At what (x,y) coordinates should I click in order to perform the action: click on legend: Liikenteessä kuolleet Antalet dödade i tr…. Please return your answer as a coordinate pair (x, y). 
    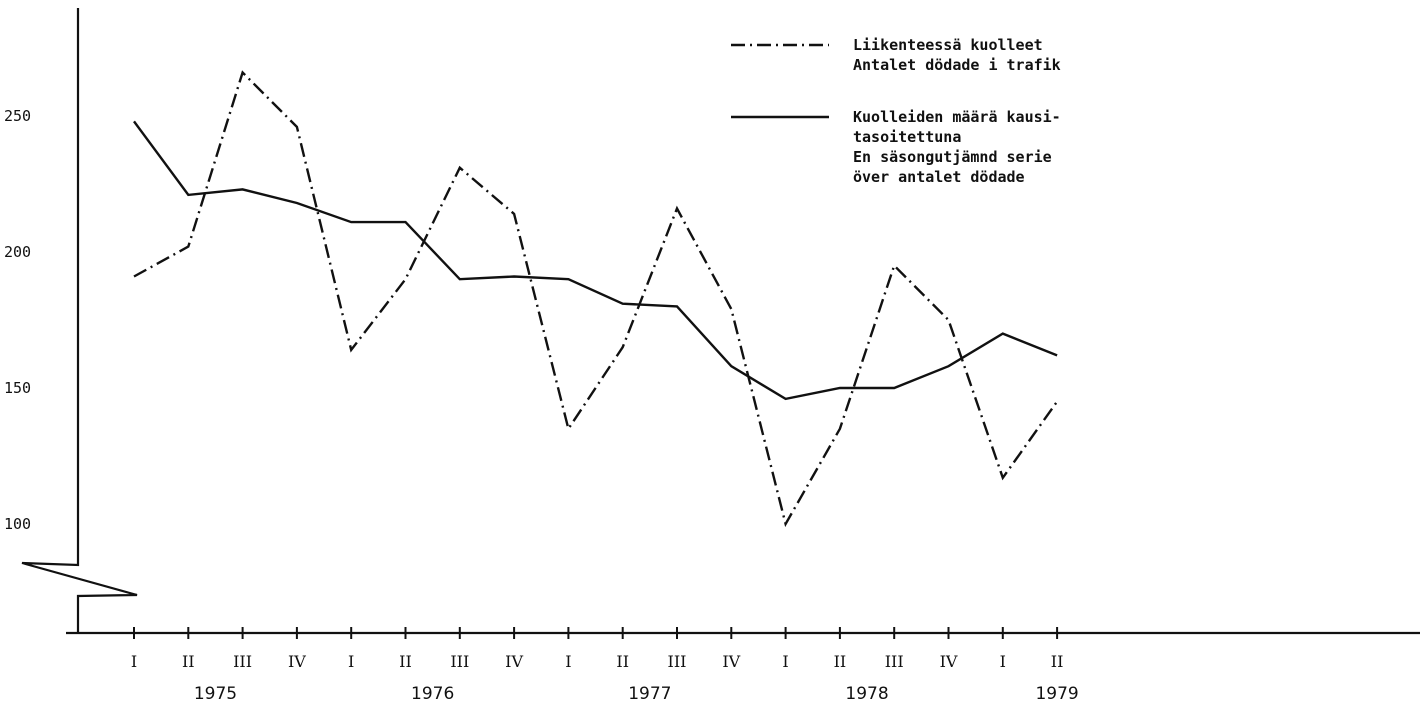
    Looking at the image, I should click on (896, 111).